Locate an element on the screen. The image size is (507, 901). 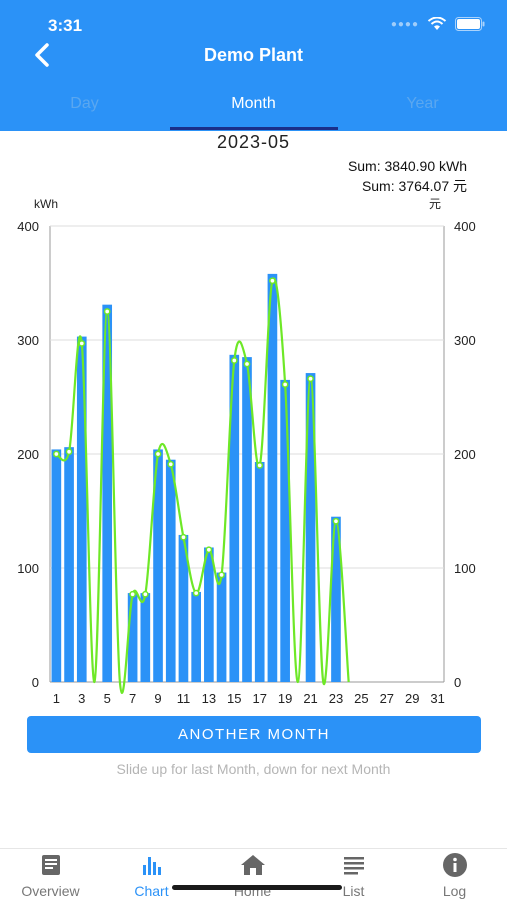
x-tick-label: 17 is located at coordinates (259, 698).